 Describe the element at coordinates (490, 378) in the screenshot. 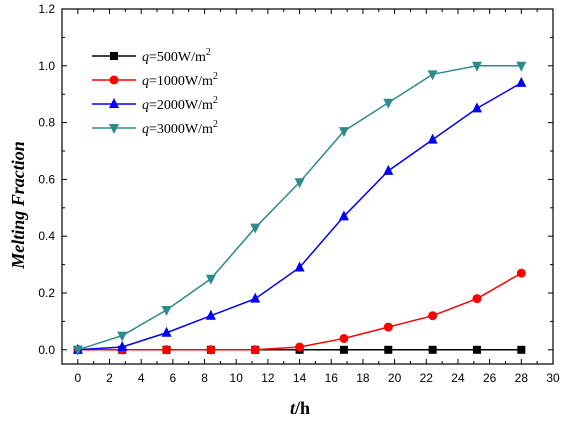

I see `x-tick-label: 26` at that location.